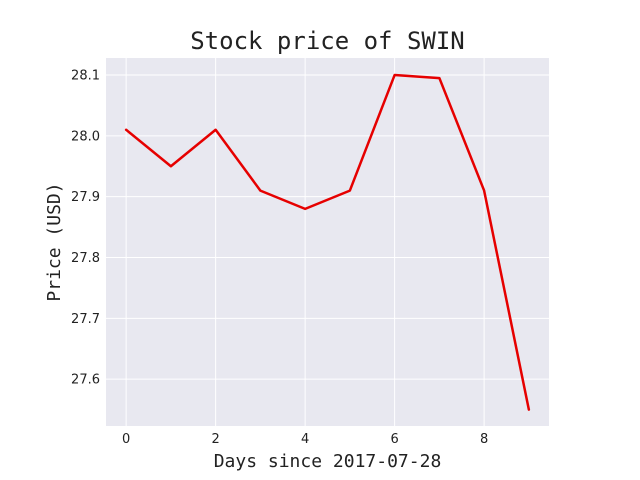 Image resolution: width=640 pixels, height=480 pixels. I want to click on x-tick-label: 6, so click(394, 439).